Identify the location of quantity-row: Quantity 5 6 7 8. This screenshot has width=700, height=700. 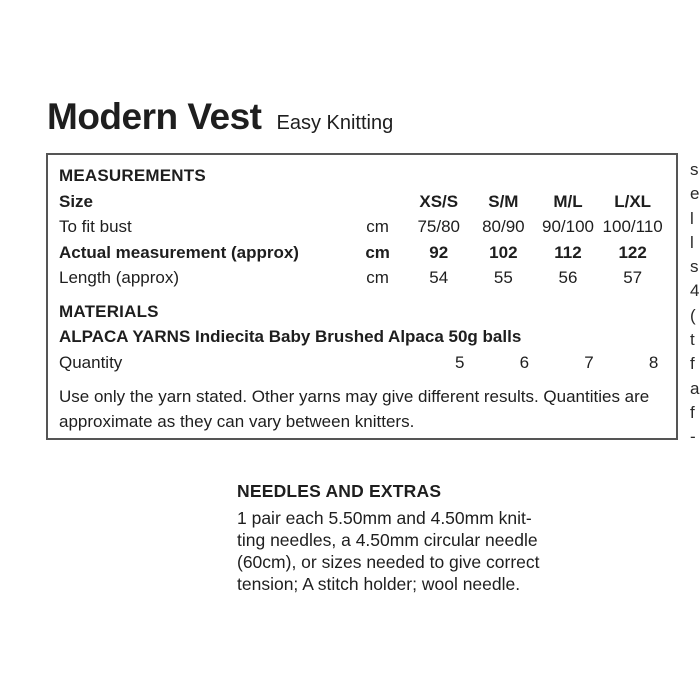
(362, 363).